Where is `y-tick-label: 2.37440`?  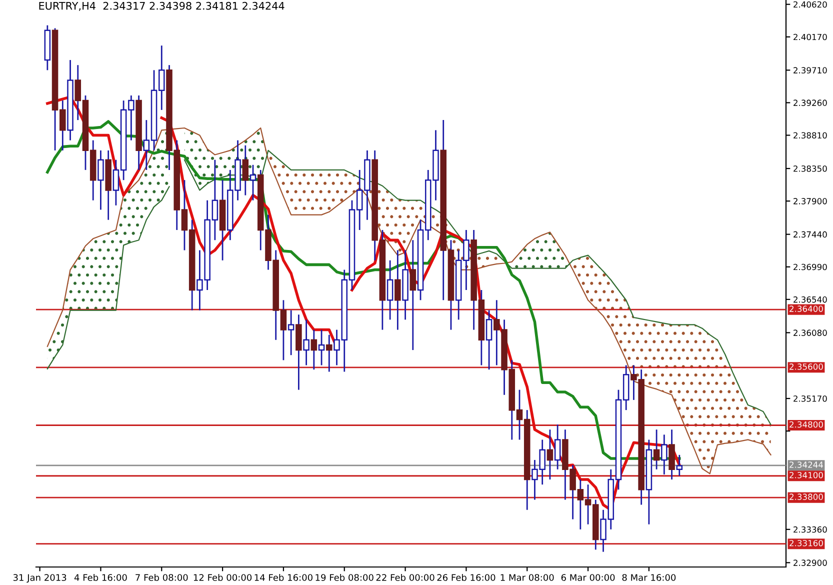 y-tick-label: 2.37440 is located at coordinates (810, 234).